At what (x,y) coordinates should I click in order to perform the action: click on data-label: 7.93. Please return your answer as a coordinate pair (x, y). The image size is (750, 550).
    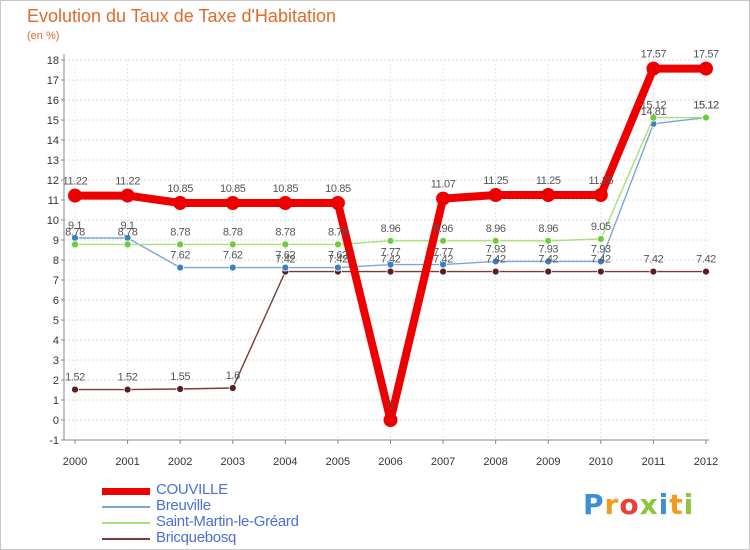
    Looking at the image, I should click on (548, 249).